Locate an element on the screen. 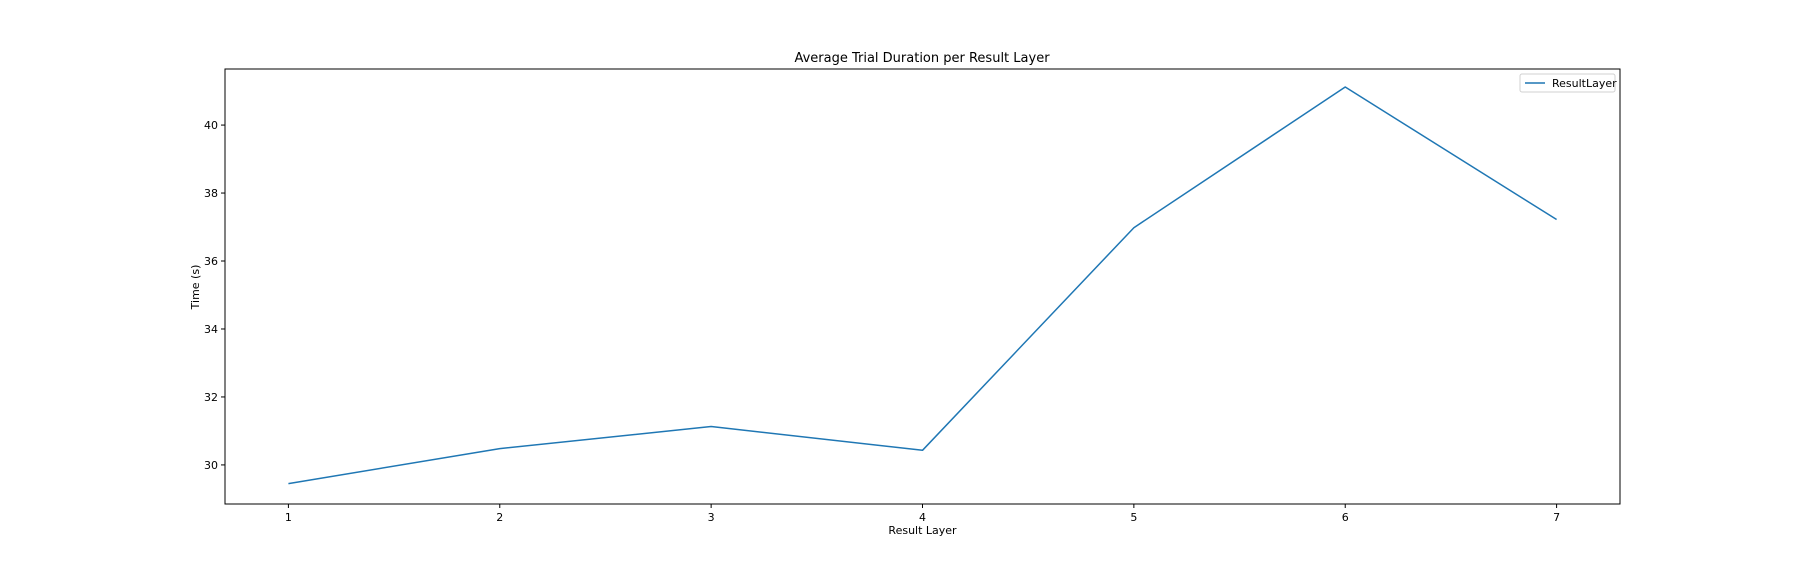  x-axis-title: Result Layer is located at coordinates (922, 530).